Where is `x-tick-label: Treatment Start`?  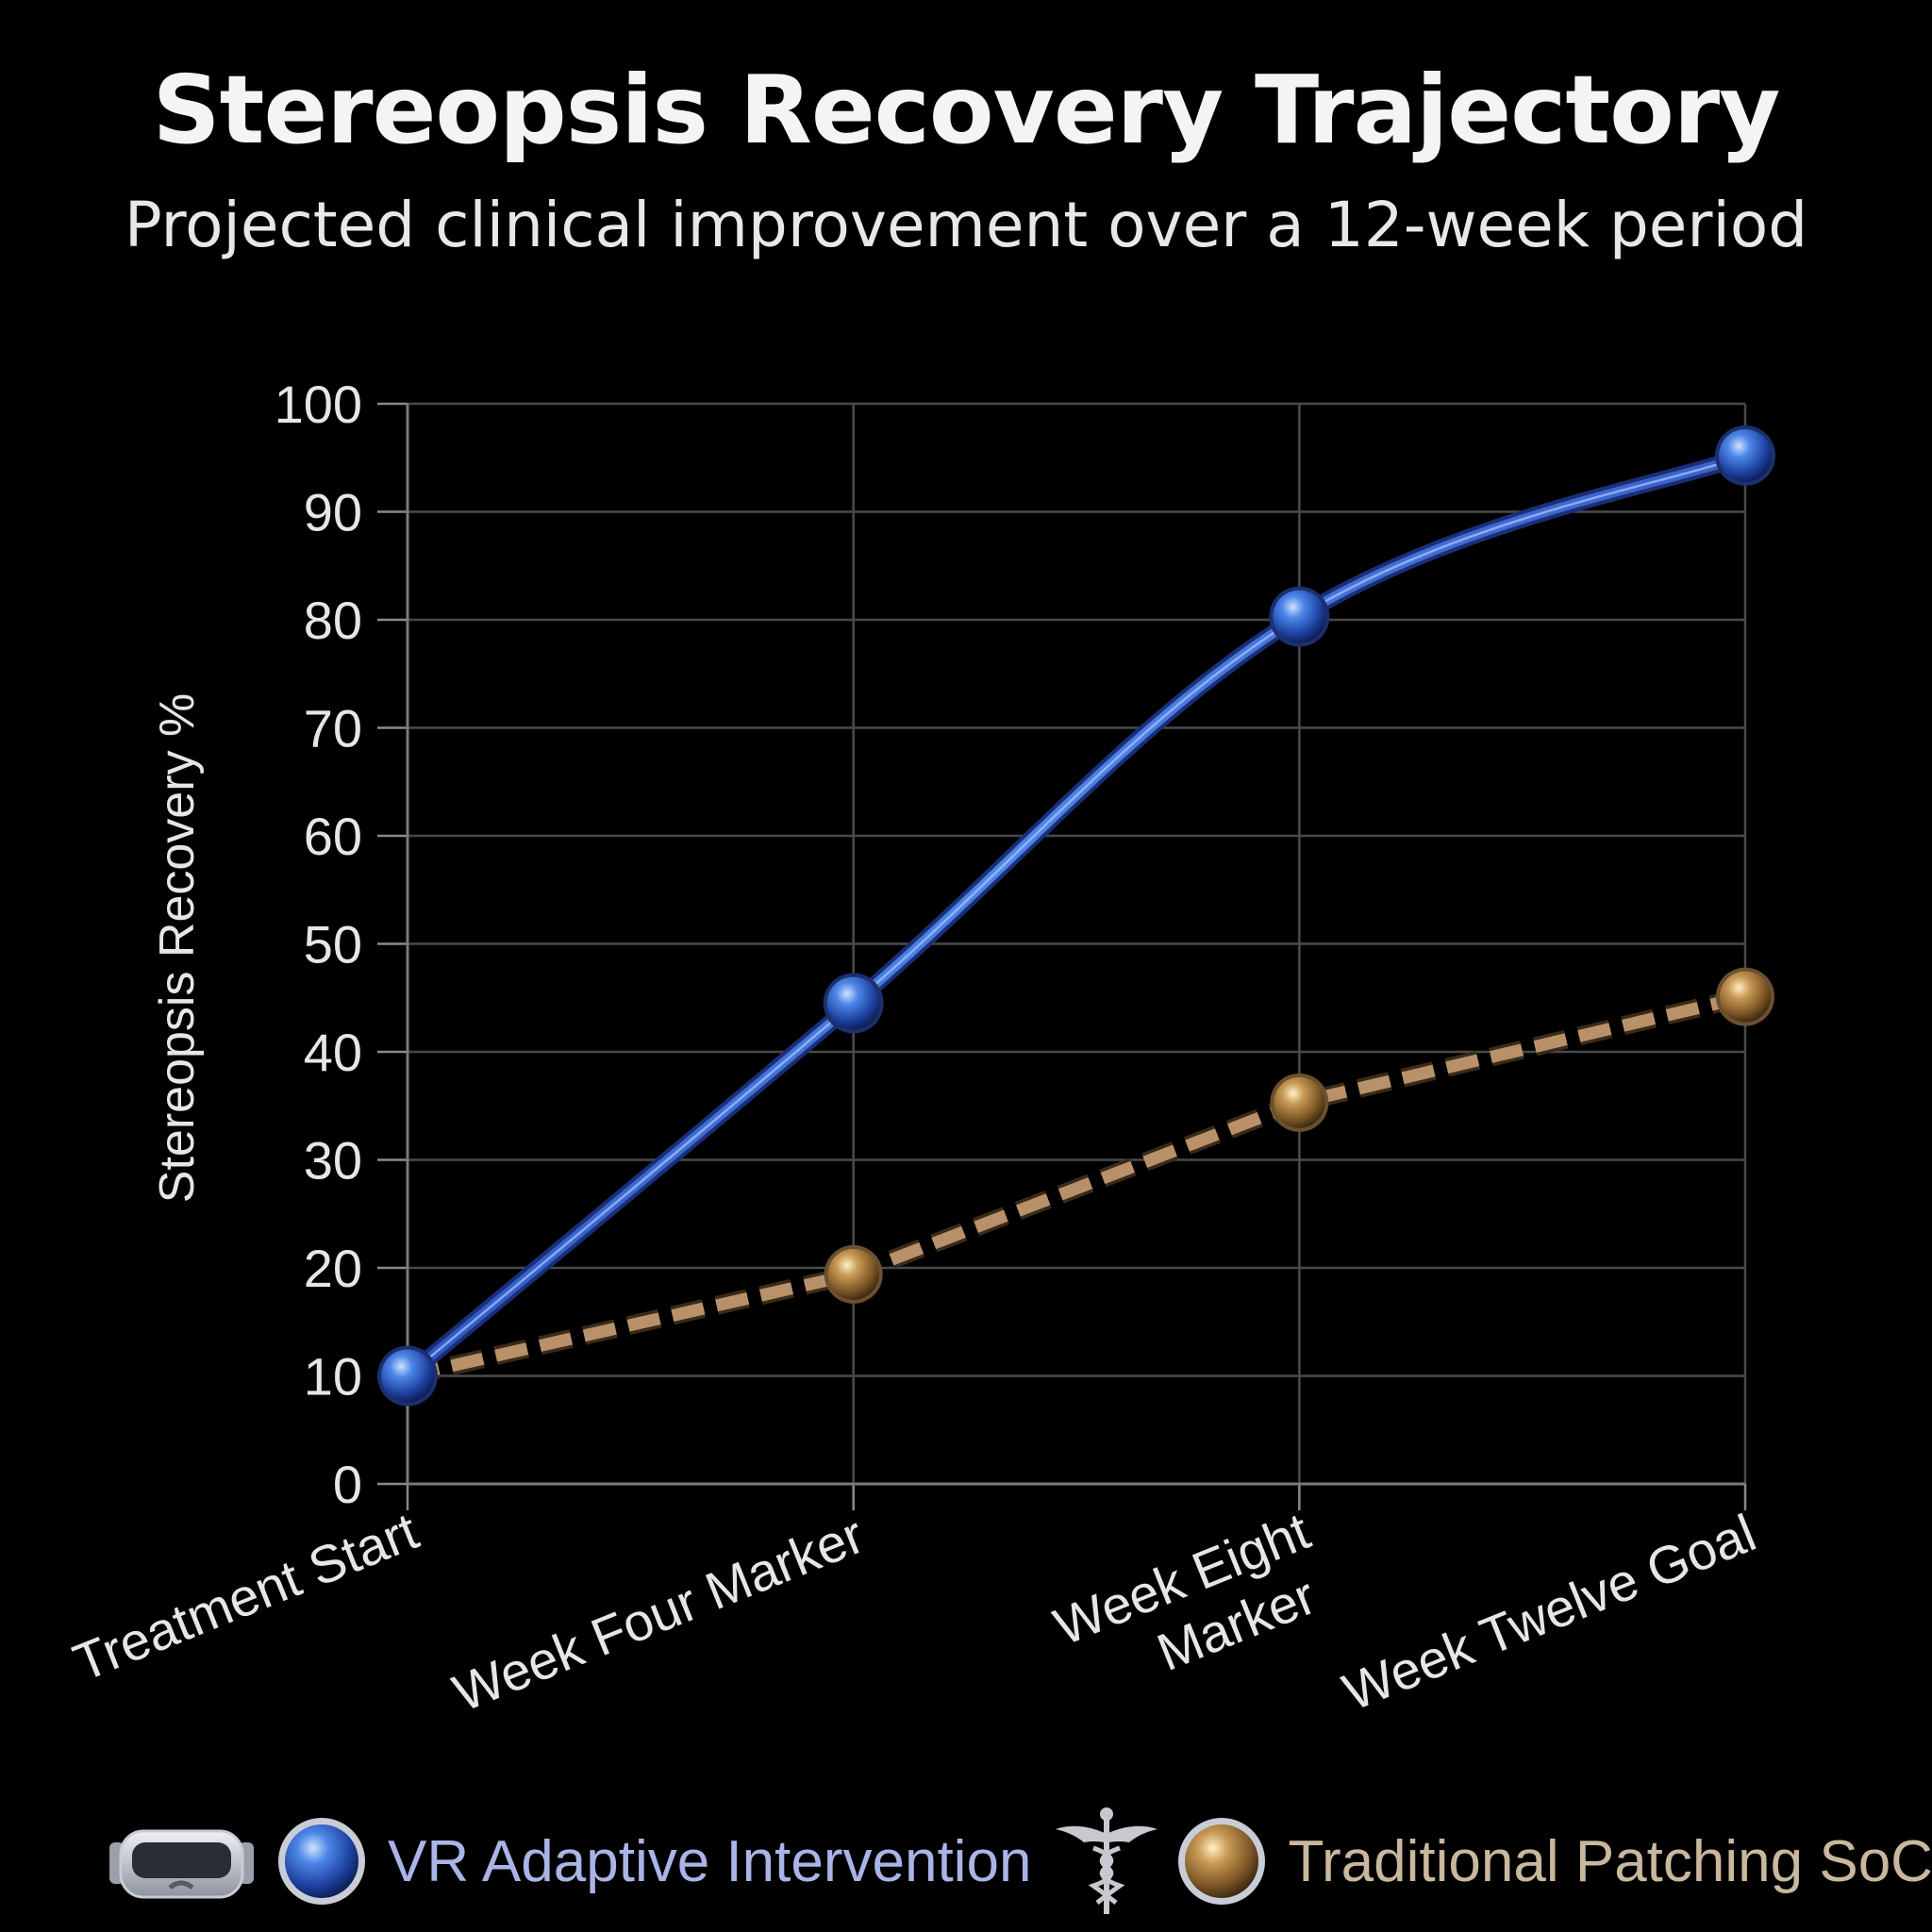 x-tick-label: Treatment Start is located at coordinates (246, 1597).